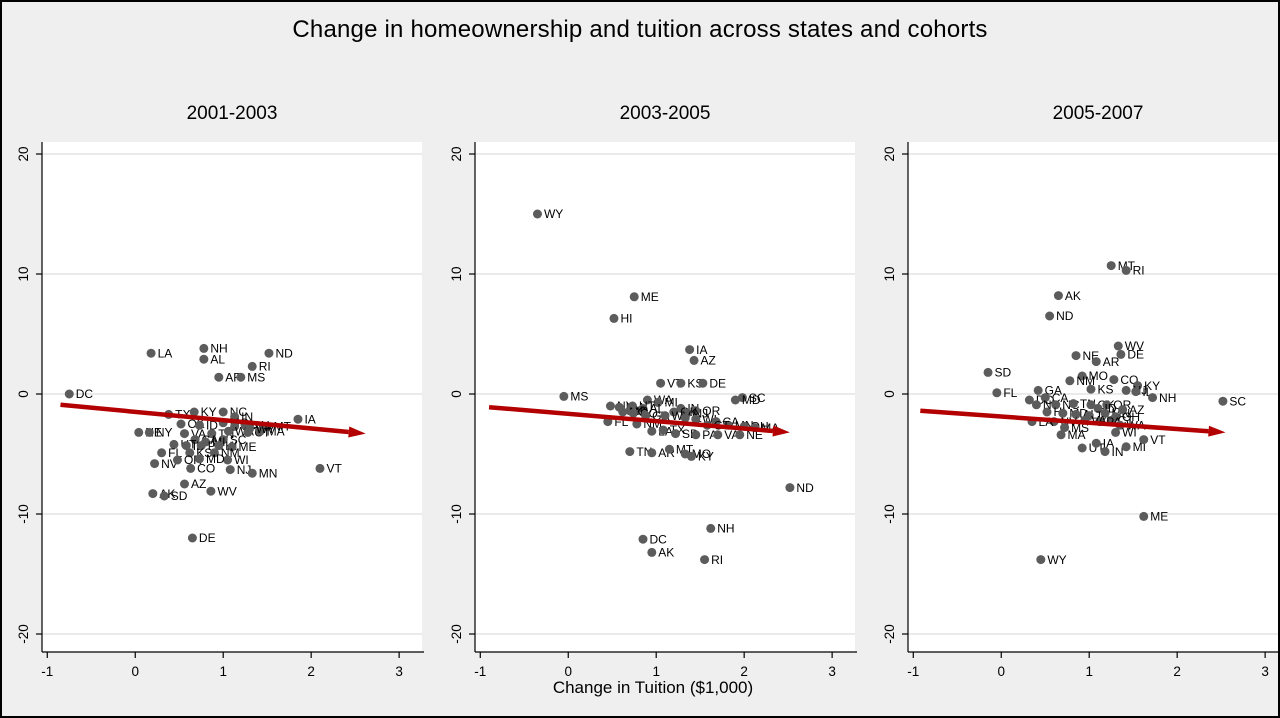 The image size is (1280, 718). What do you see at coordinates (696, 435) in the screenshot?
I see `data-point-PA` at bounding box center [696, 435].